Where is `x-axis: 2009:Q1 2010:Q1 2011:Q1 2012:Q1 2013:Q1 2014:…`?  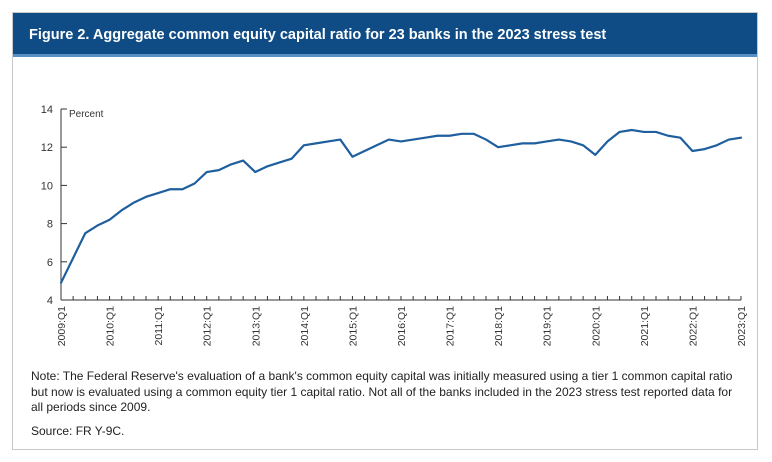 x-axis: 2009:Q1 2010:Q1 2011:Q1 2012:Q1 2013:Q1 2014:… is located at coordinates (402, 321).